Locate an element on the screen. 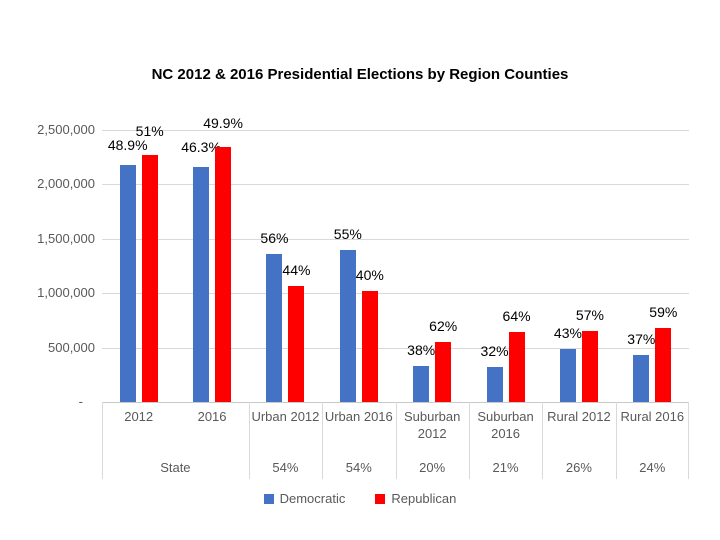  bar-label-republican-suburban-2012: 62% is located at coordinates (443, 326).